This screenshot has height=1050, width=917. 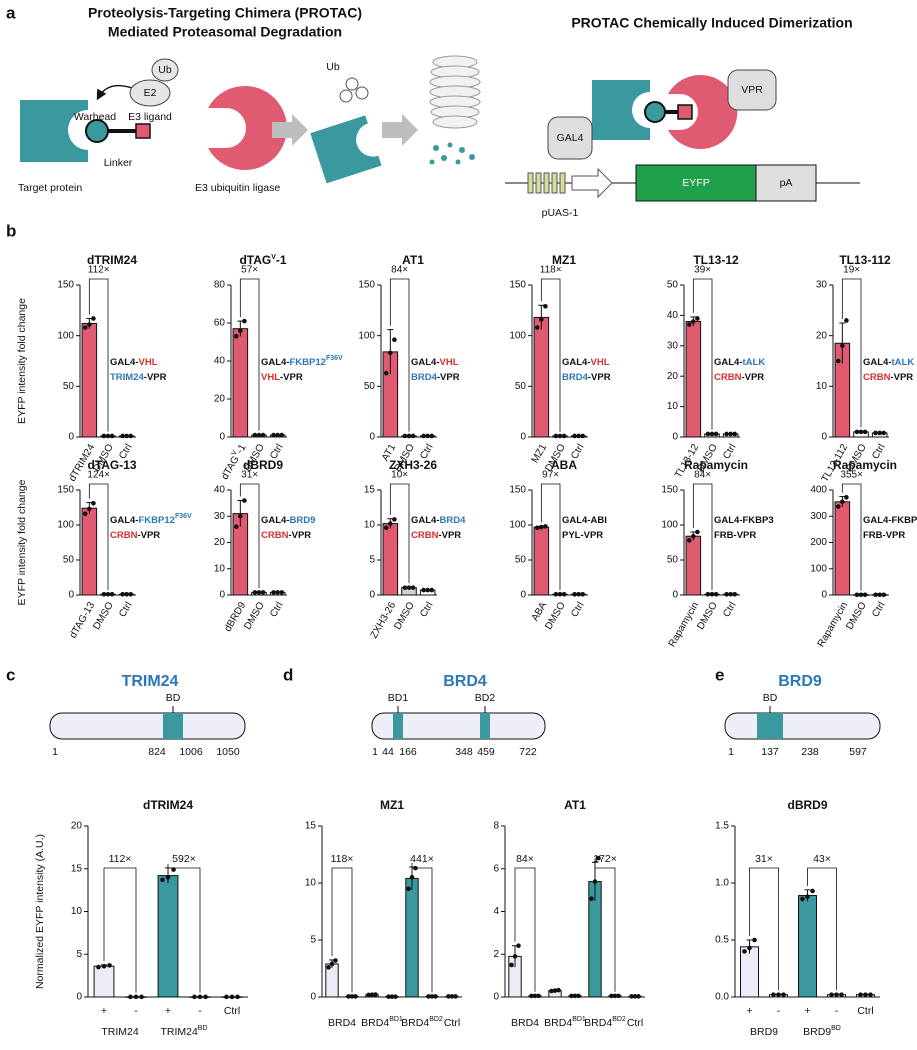 I want to click on text-part: F36V, so click(x=183, y=516).